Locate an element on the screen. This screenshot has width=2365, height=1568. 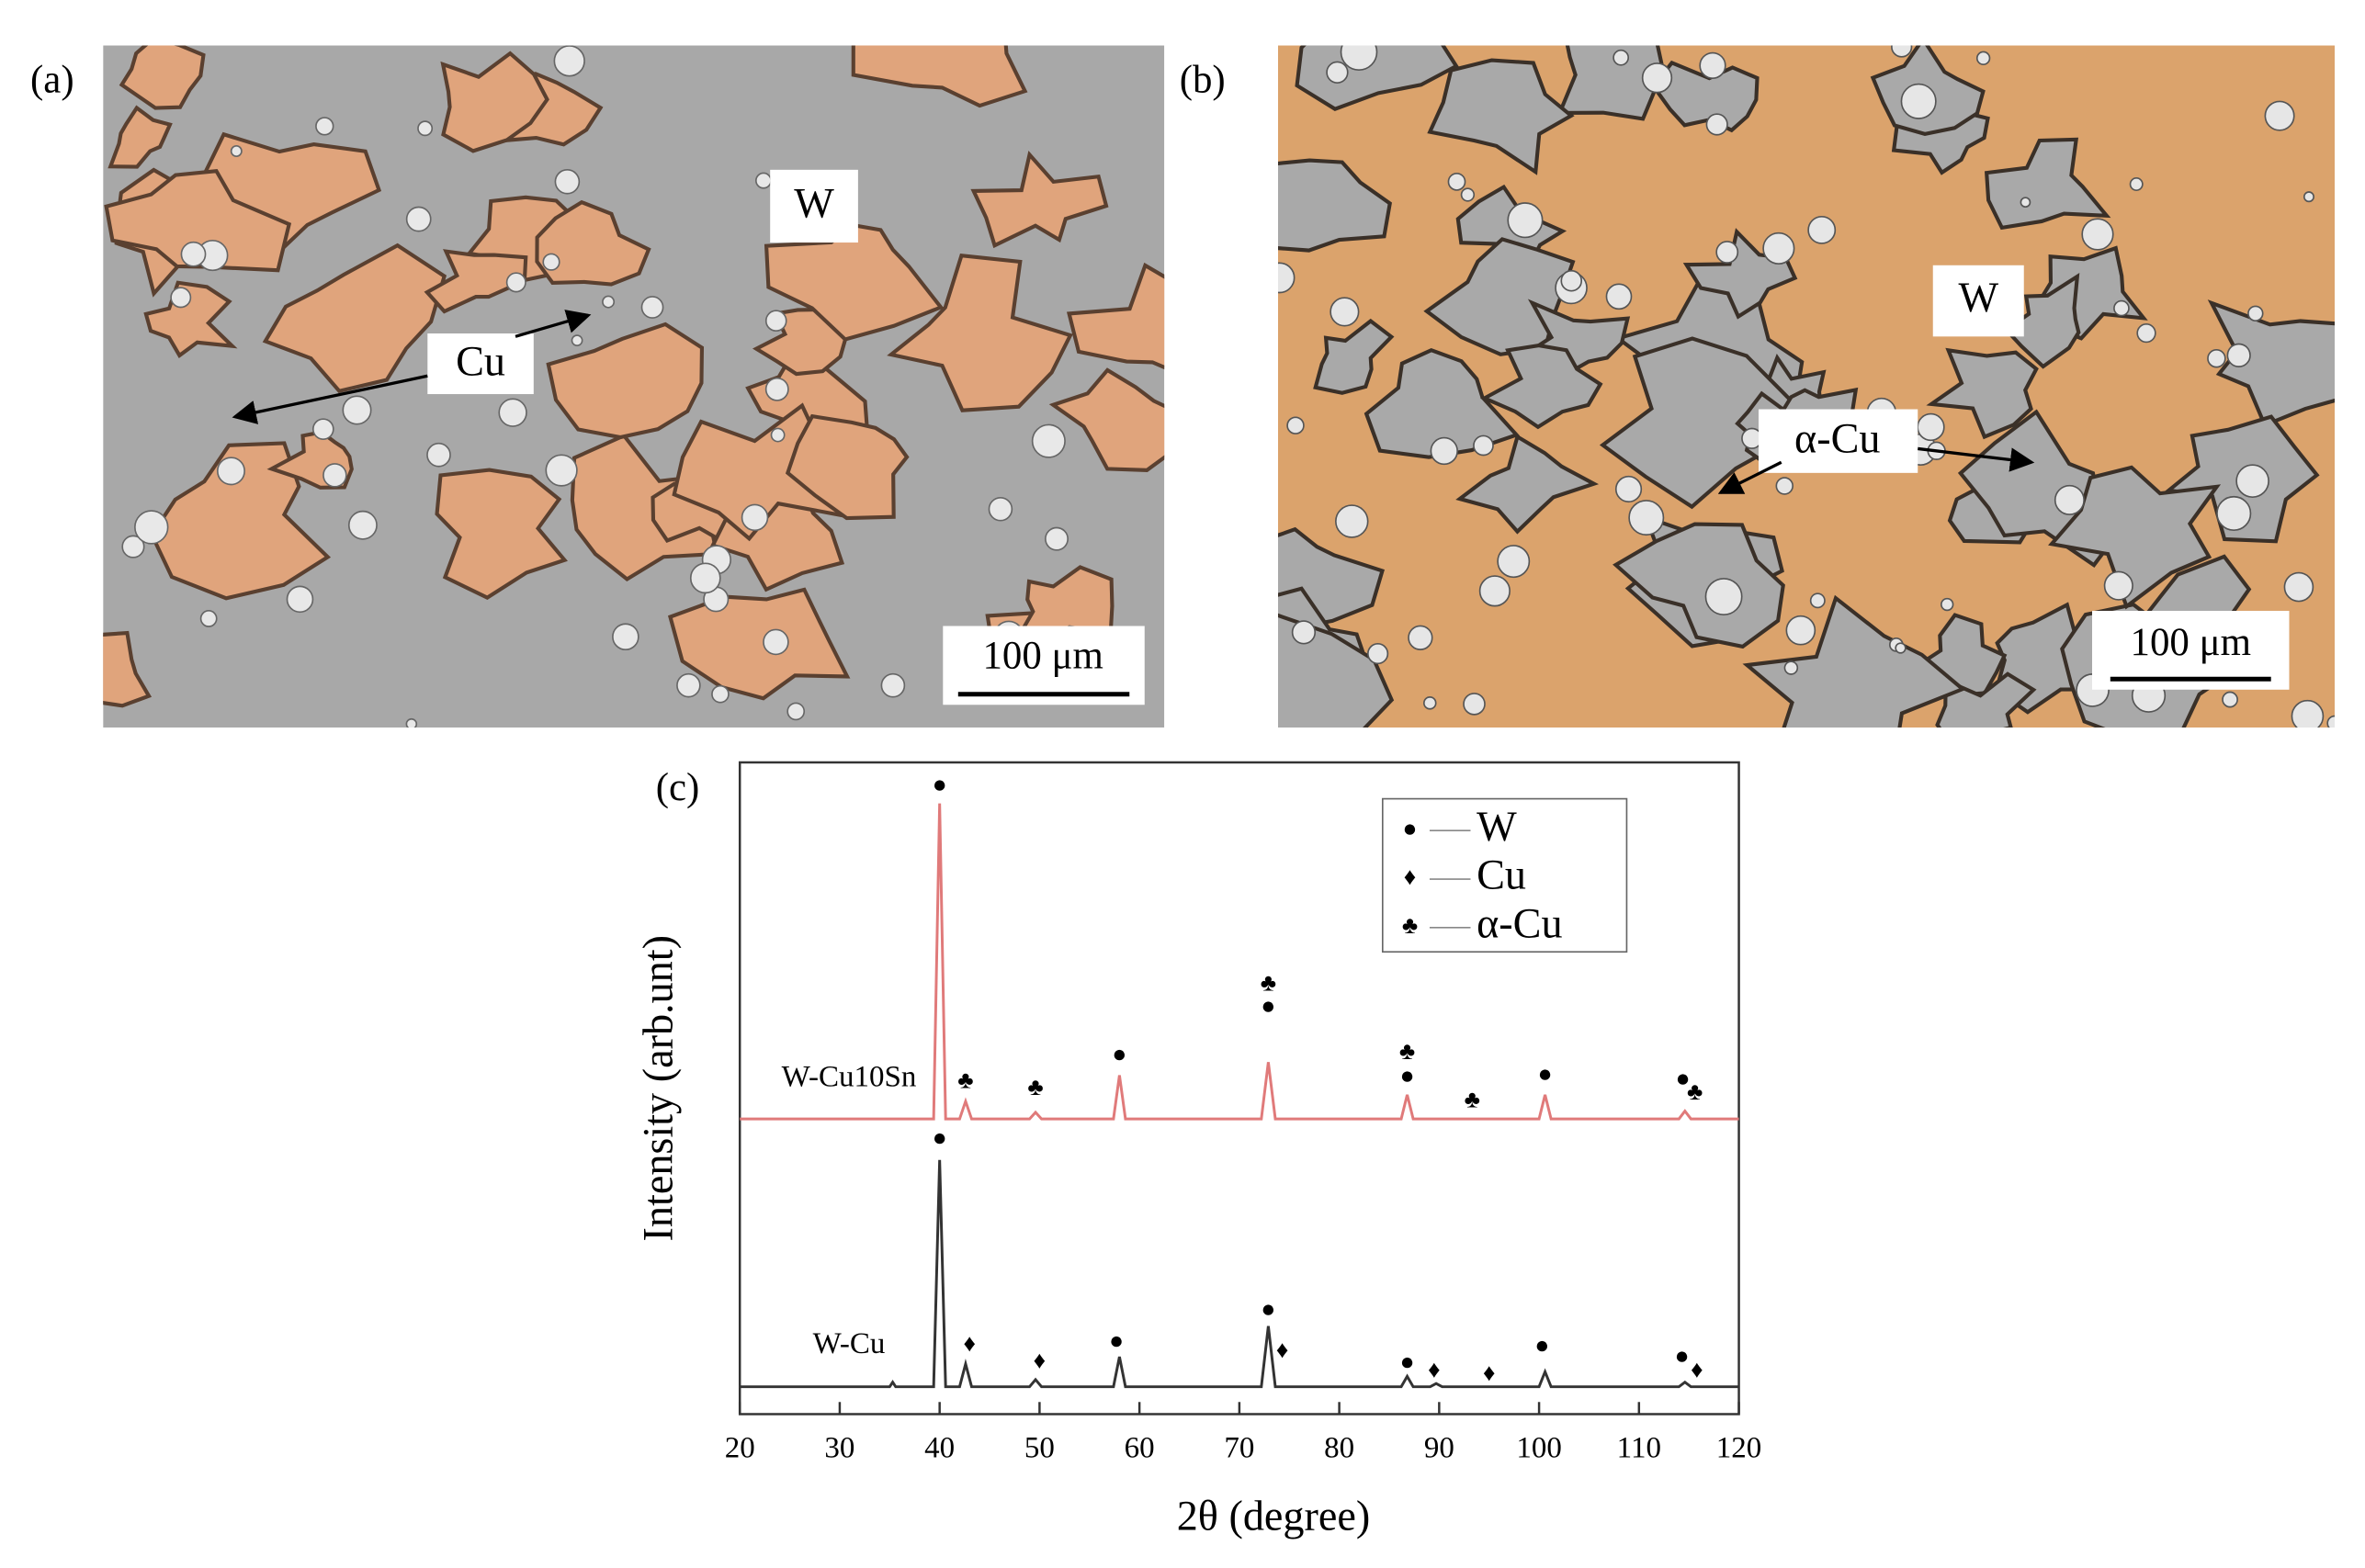
series-label: W-Cu10Sn is located at coordinates (849, 1077).